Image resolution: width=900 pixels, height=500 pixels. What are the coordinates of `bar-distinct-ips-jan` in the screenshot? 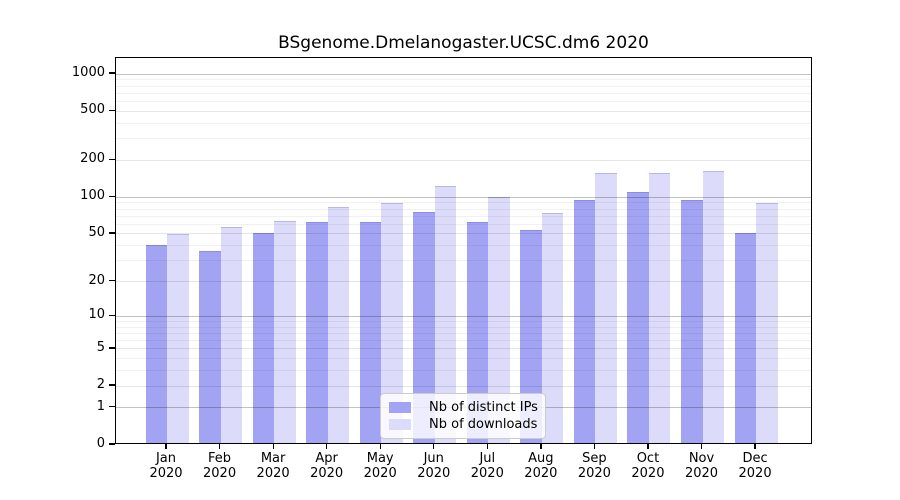 It's located at (156, 343).